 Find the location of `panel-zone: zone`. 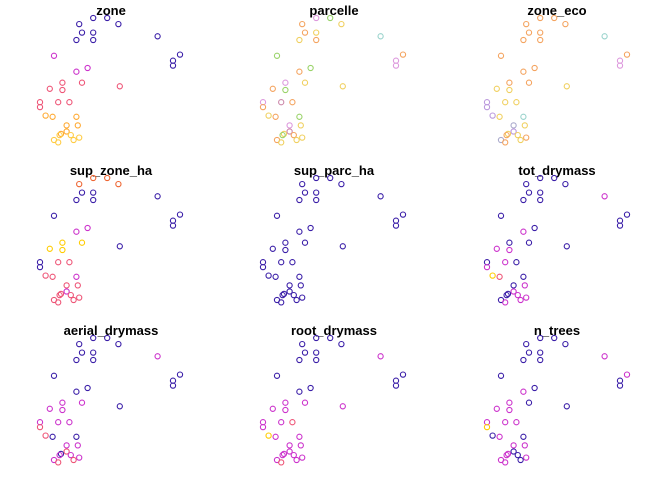

panel-zone: zone is located at coordinates (110, 74).